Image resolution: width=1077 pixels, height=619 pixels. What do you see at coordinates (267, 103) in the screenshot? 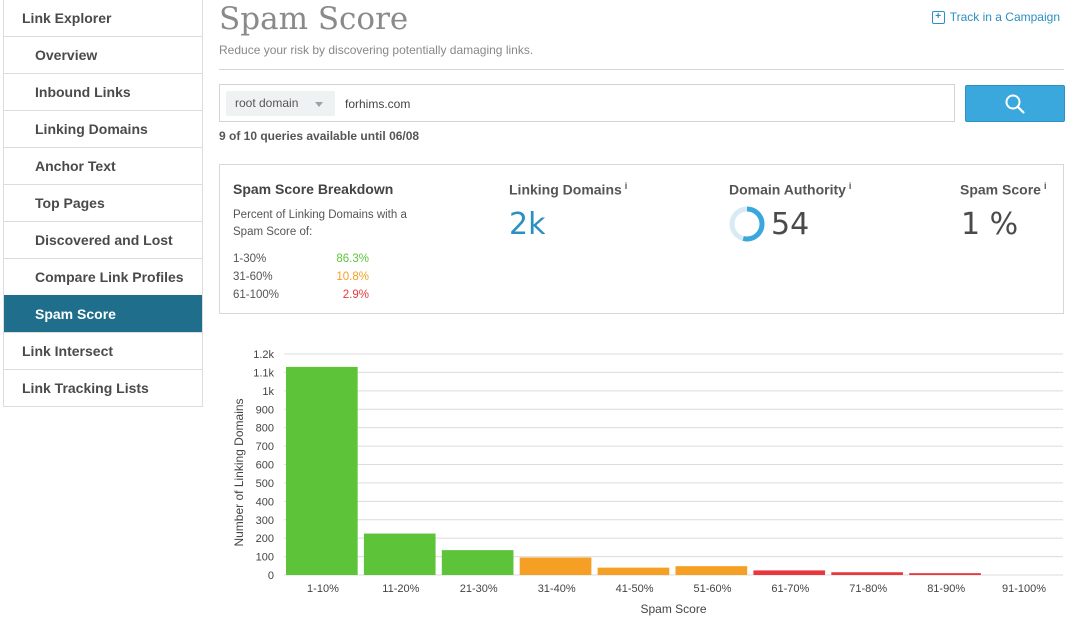
I see `scope-dropdown-value: root domain` at bounding box center [267, 103].